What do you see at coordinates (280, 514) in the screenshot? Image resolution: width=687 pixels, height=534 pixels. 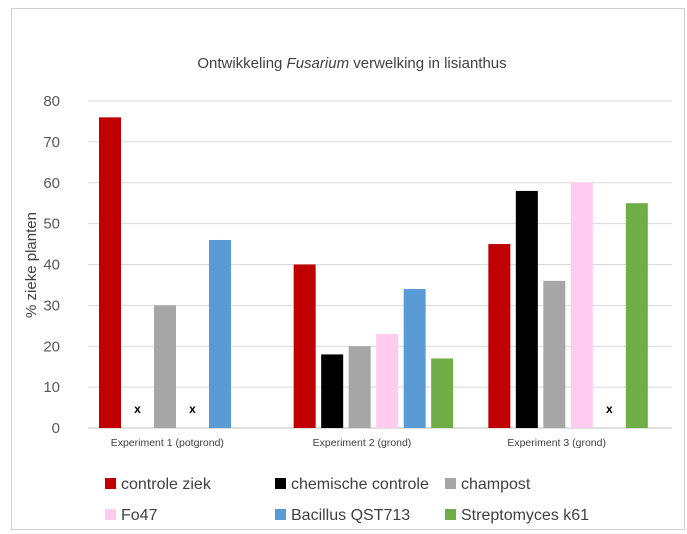 I see `legend-swatch-bacillus-qst713` at bounding box center [280, 514].